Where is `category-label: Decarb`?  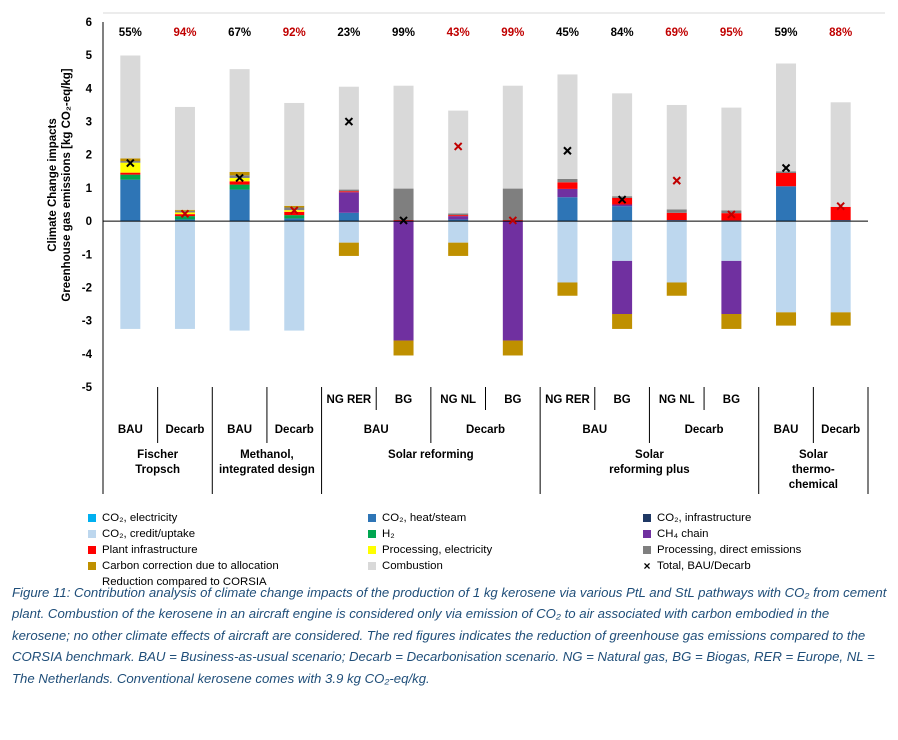
category-label: Decarb is located at coordinates (840, 430).